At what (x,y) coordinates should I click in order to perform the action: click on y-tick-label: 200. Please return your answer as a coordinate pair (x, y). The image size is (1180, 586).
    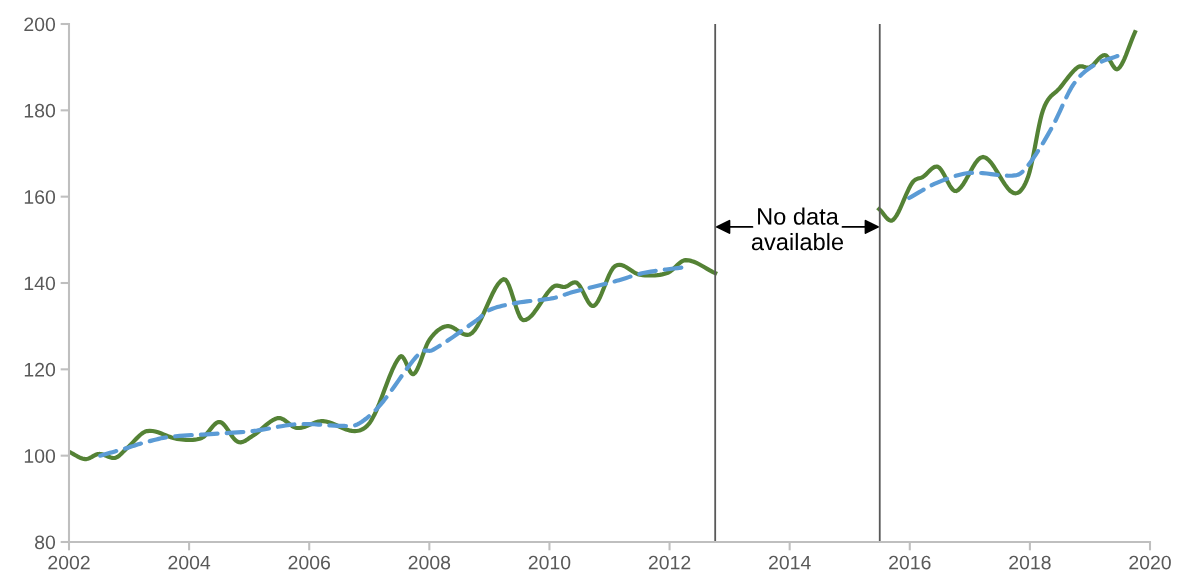
    Looking at the image, I should click on (40, 24).